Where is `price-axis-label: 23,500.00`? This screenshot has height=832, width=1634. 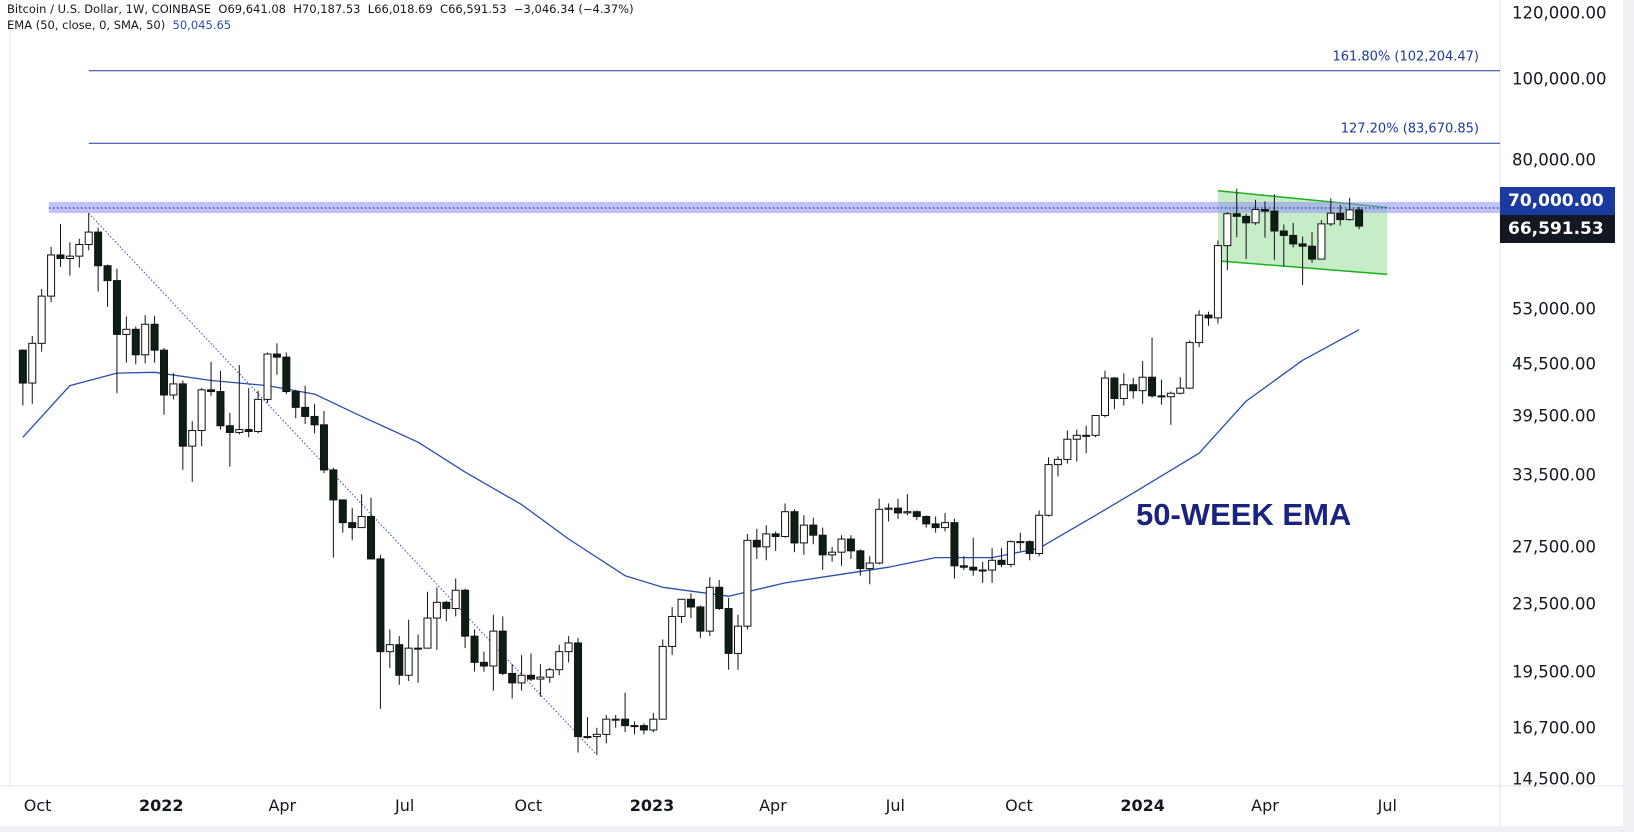 price-axis-label: 23,500.00 is located at coordinates (1554, 604).